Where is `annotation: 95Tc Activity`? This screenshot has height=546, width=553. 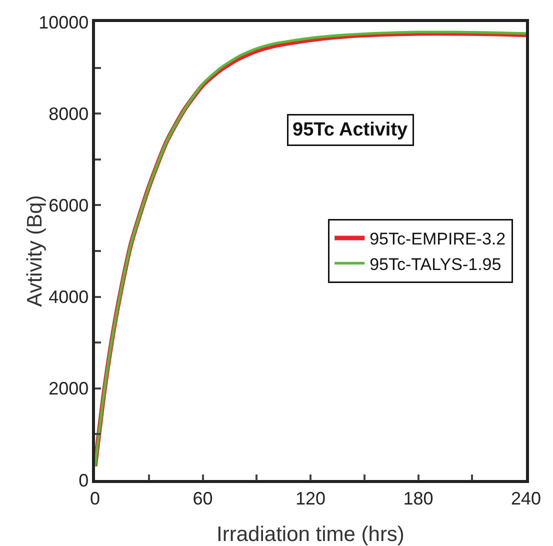 annotation: 95Tc Activity is located at coordinates (350, 130).